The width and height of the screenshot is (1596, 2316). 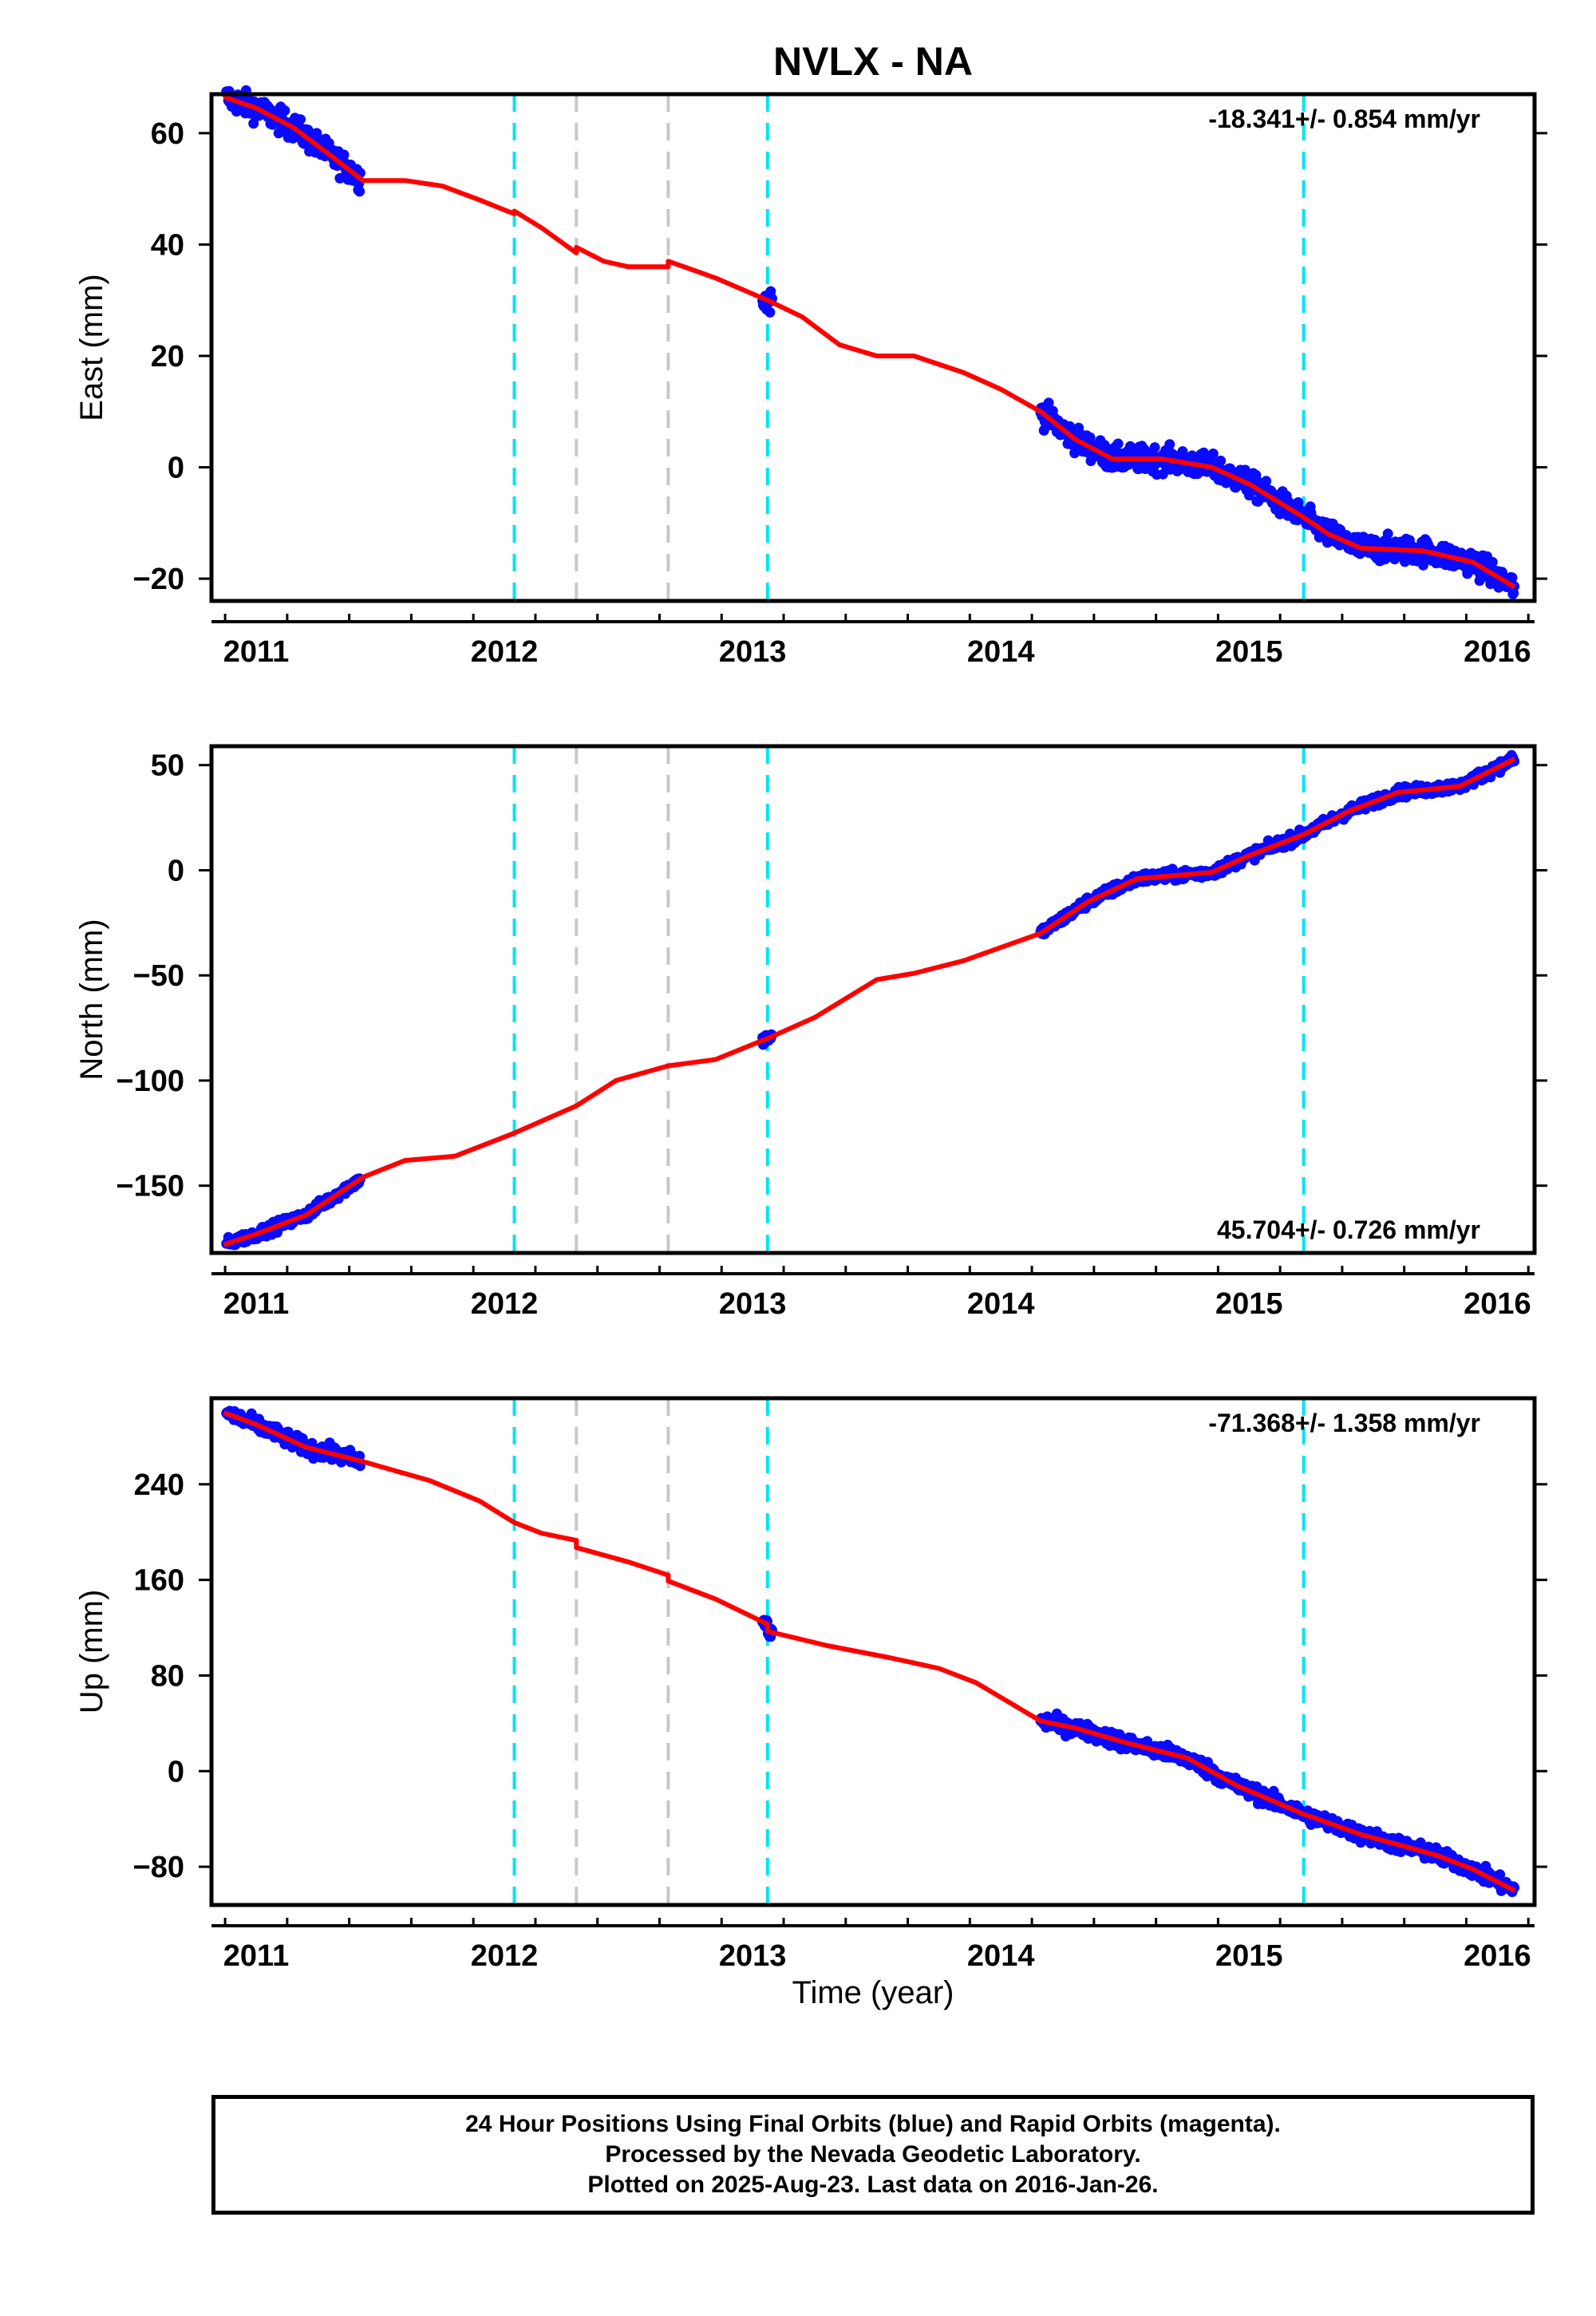 I want to click on y-axis-label: East (mm), so click(x=91, y=347).